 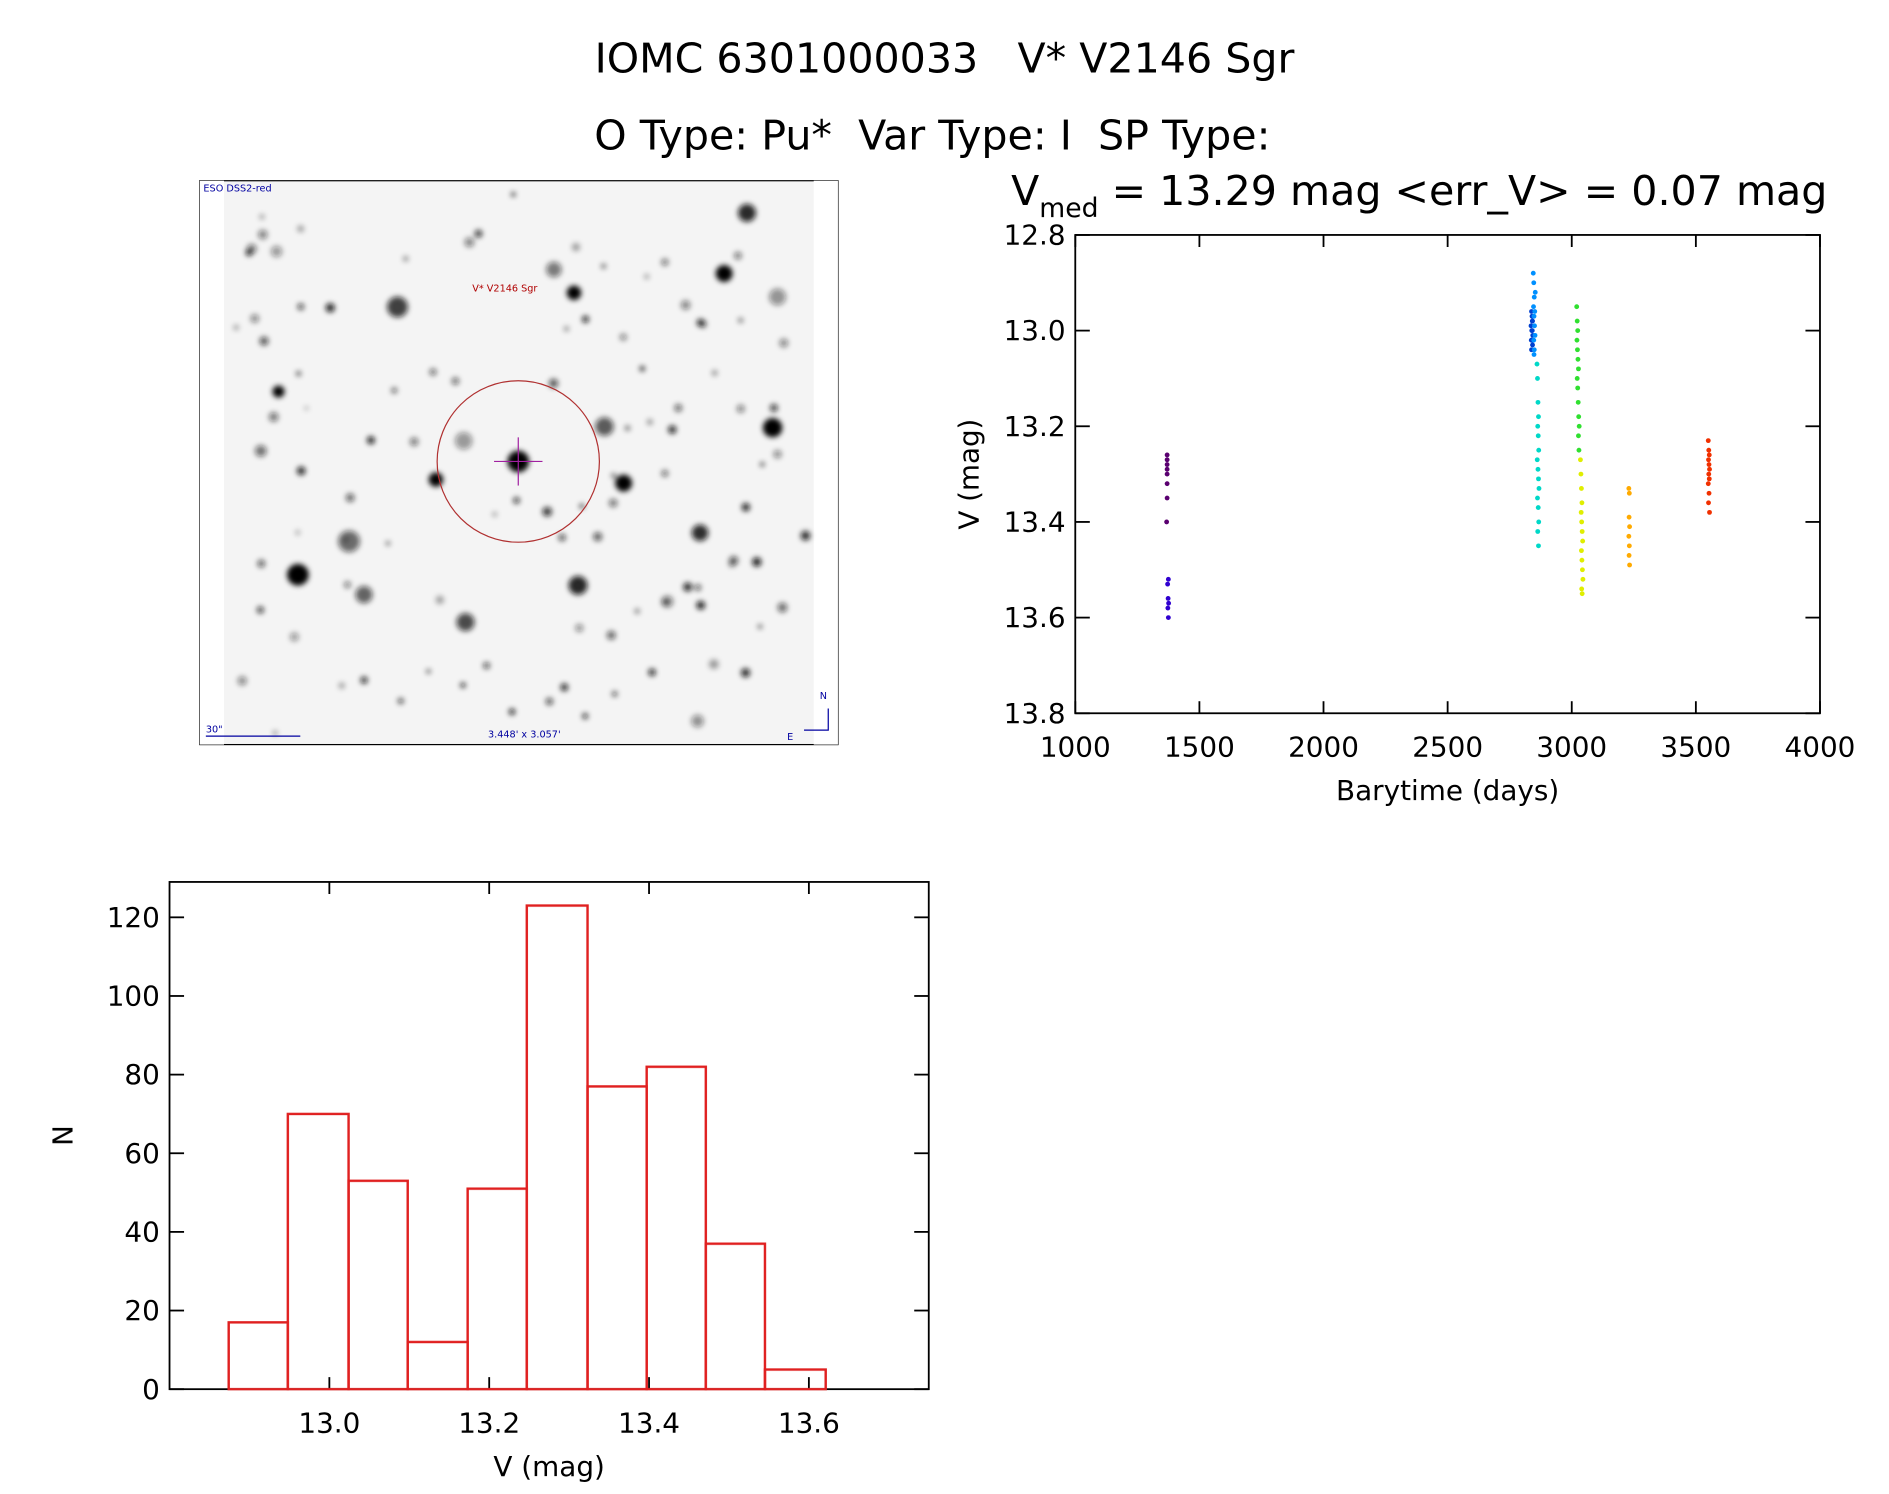 What do you see at coordinates (63, 1135) in the screenshot?
I see `y-axis-label: N` at bounding box center [63, 1135].